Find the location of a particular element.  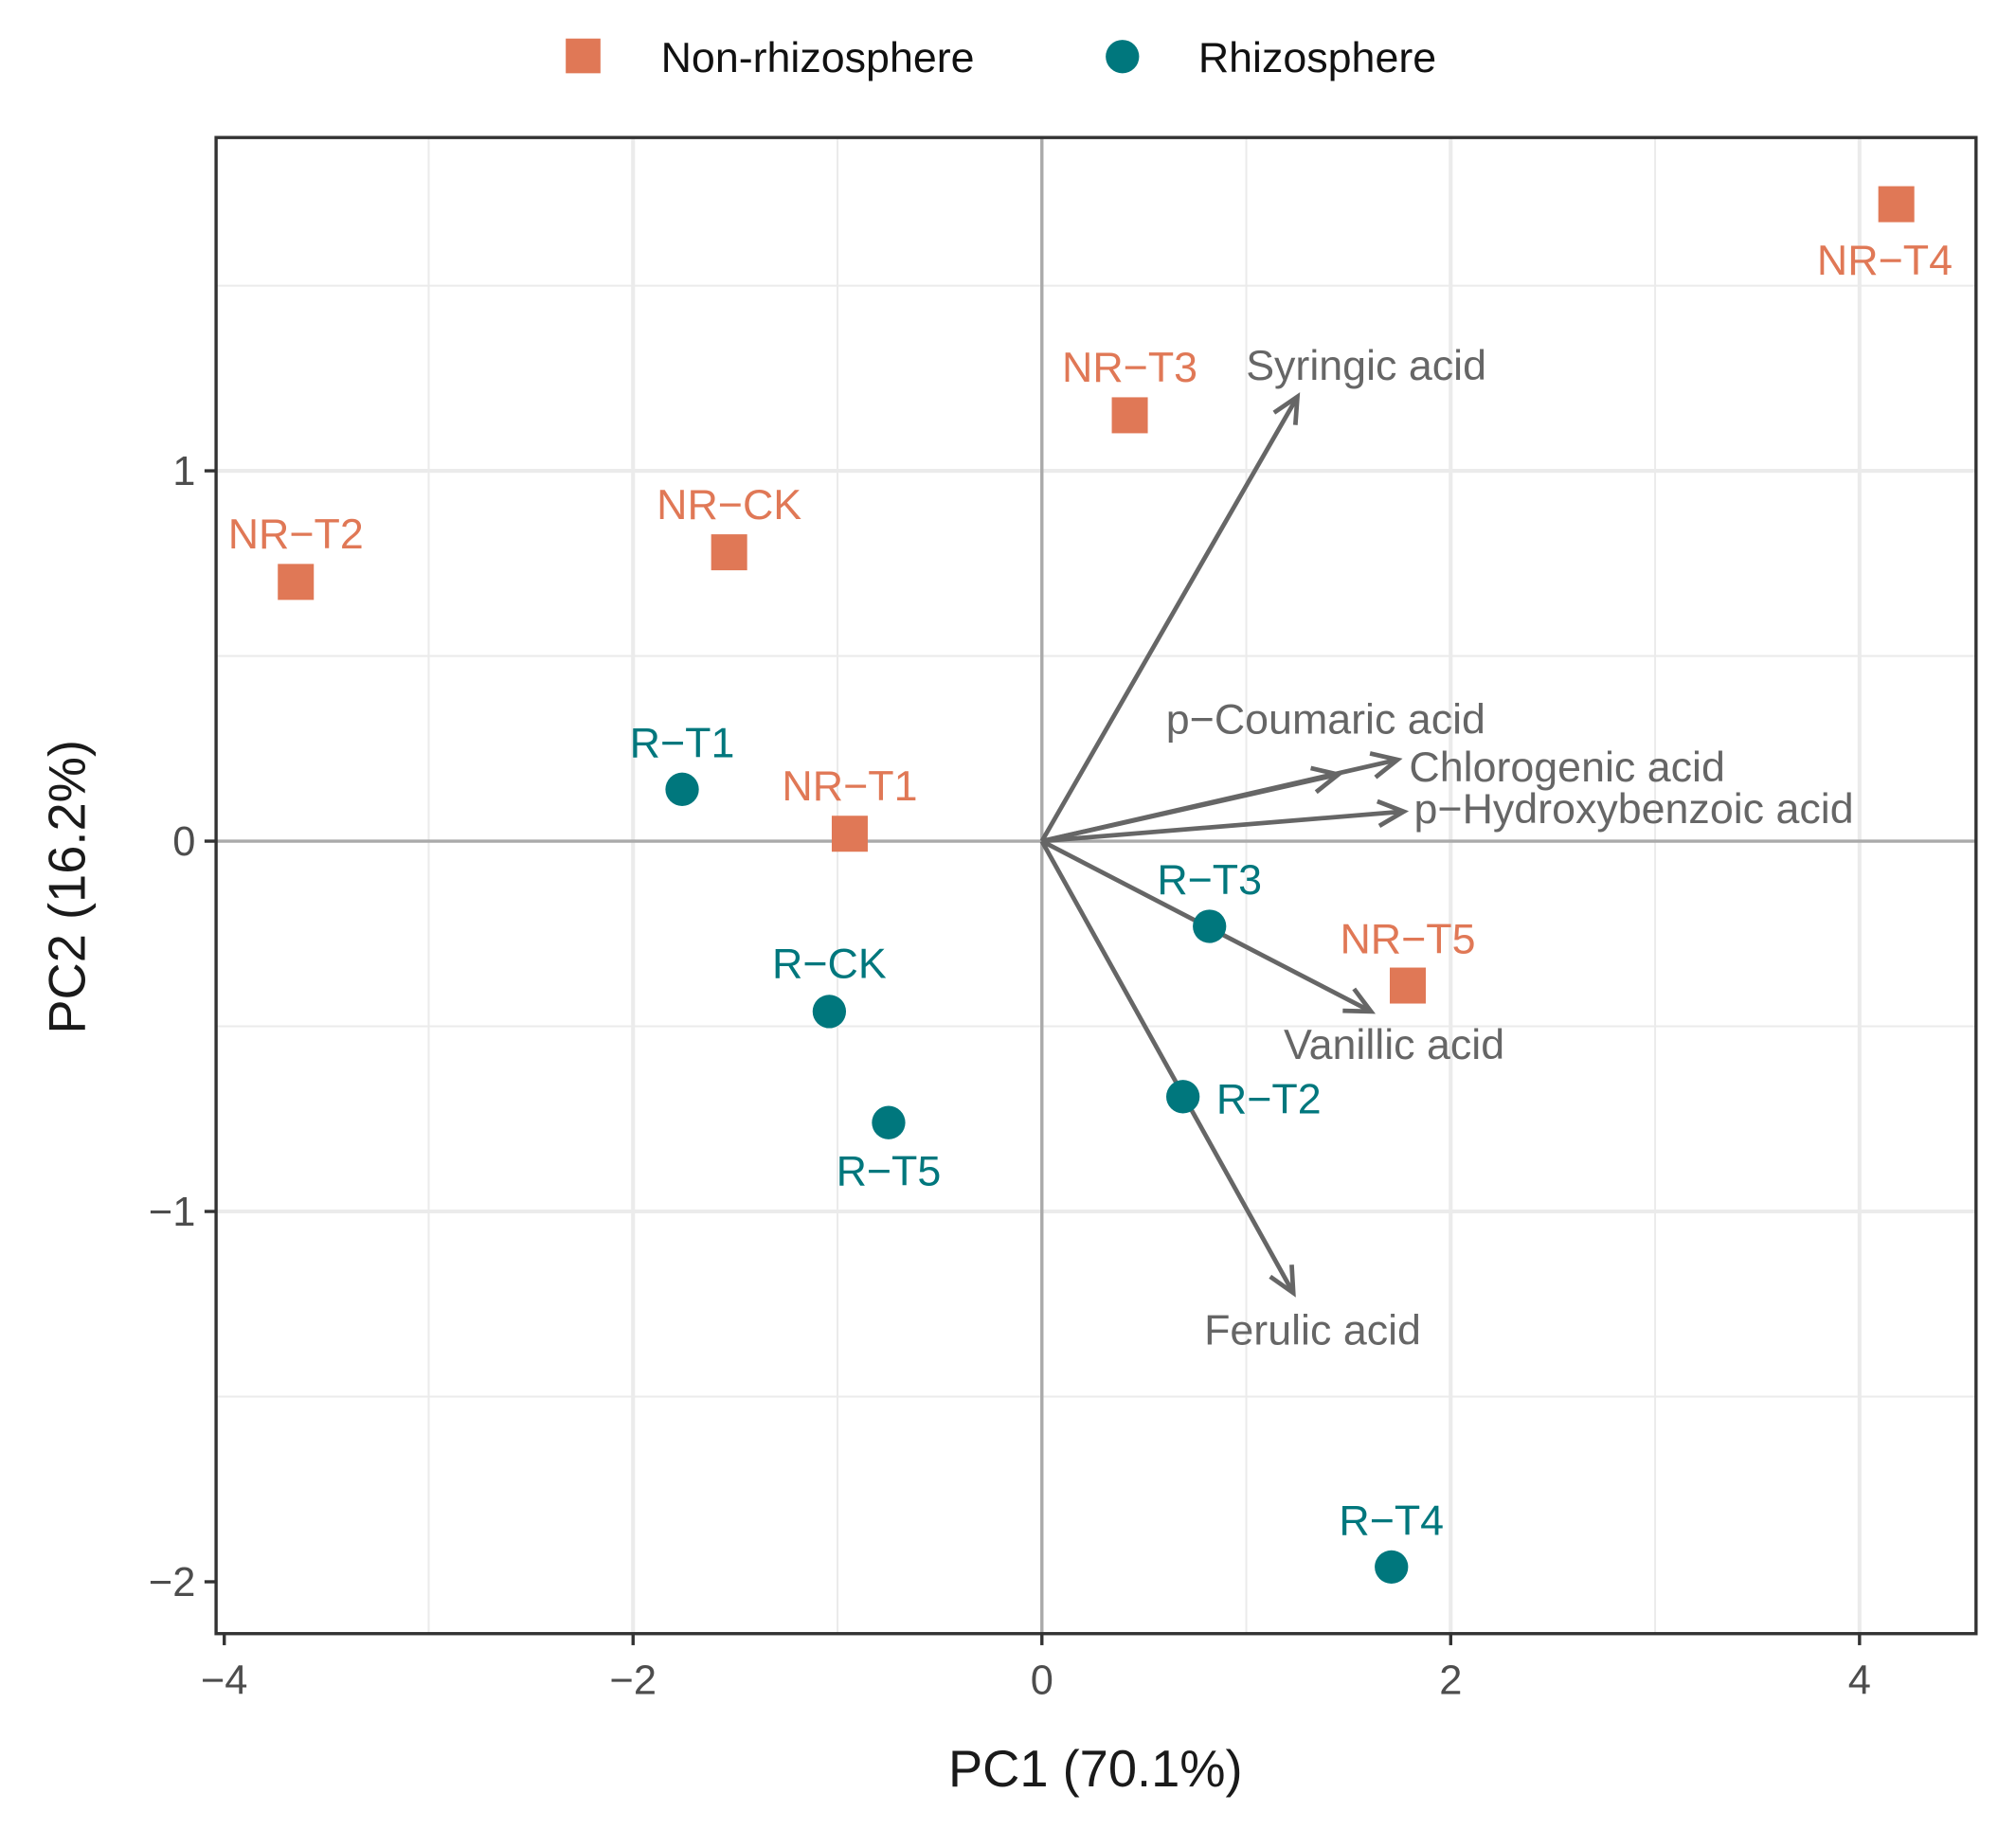

point-label: NR−T3 is located at coordinates (1129, 367).